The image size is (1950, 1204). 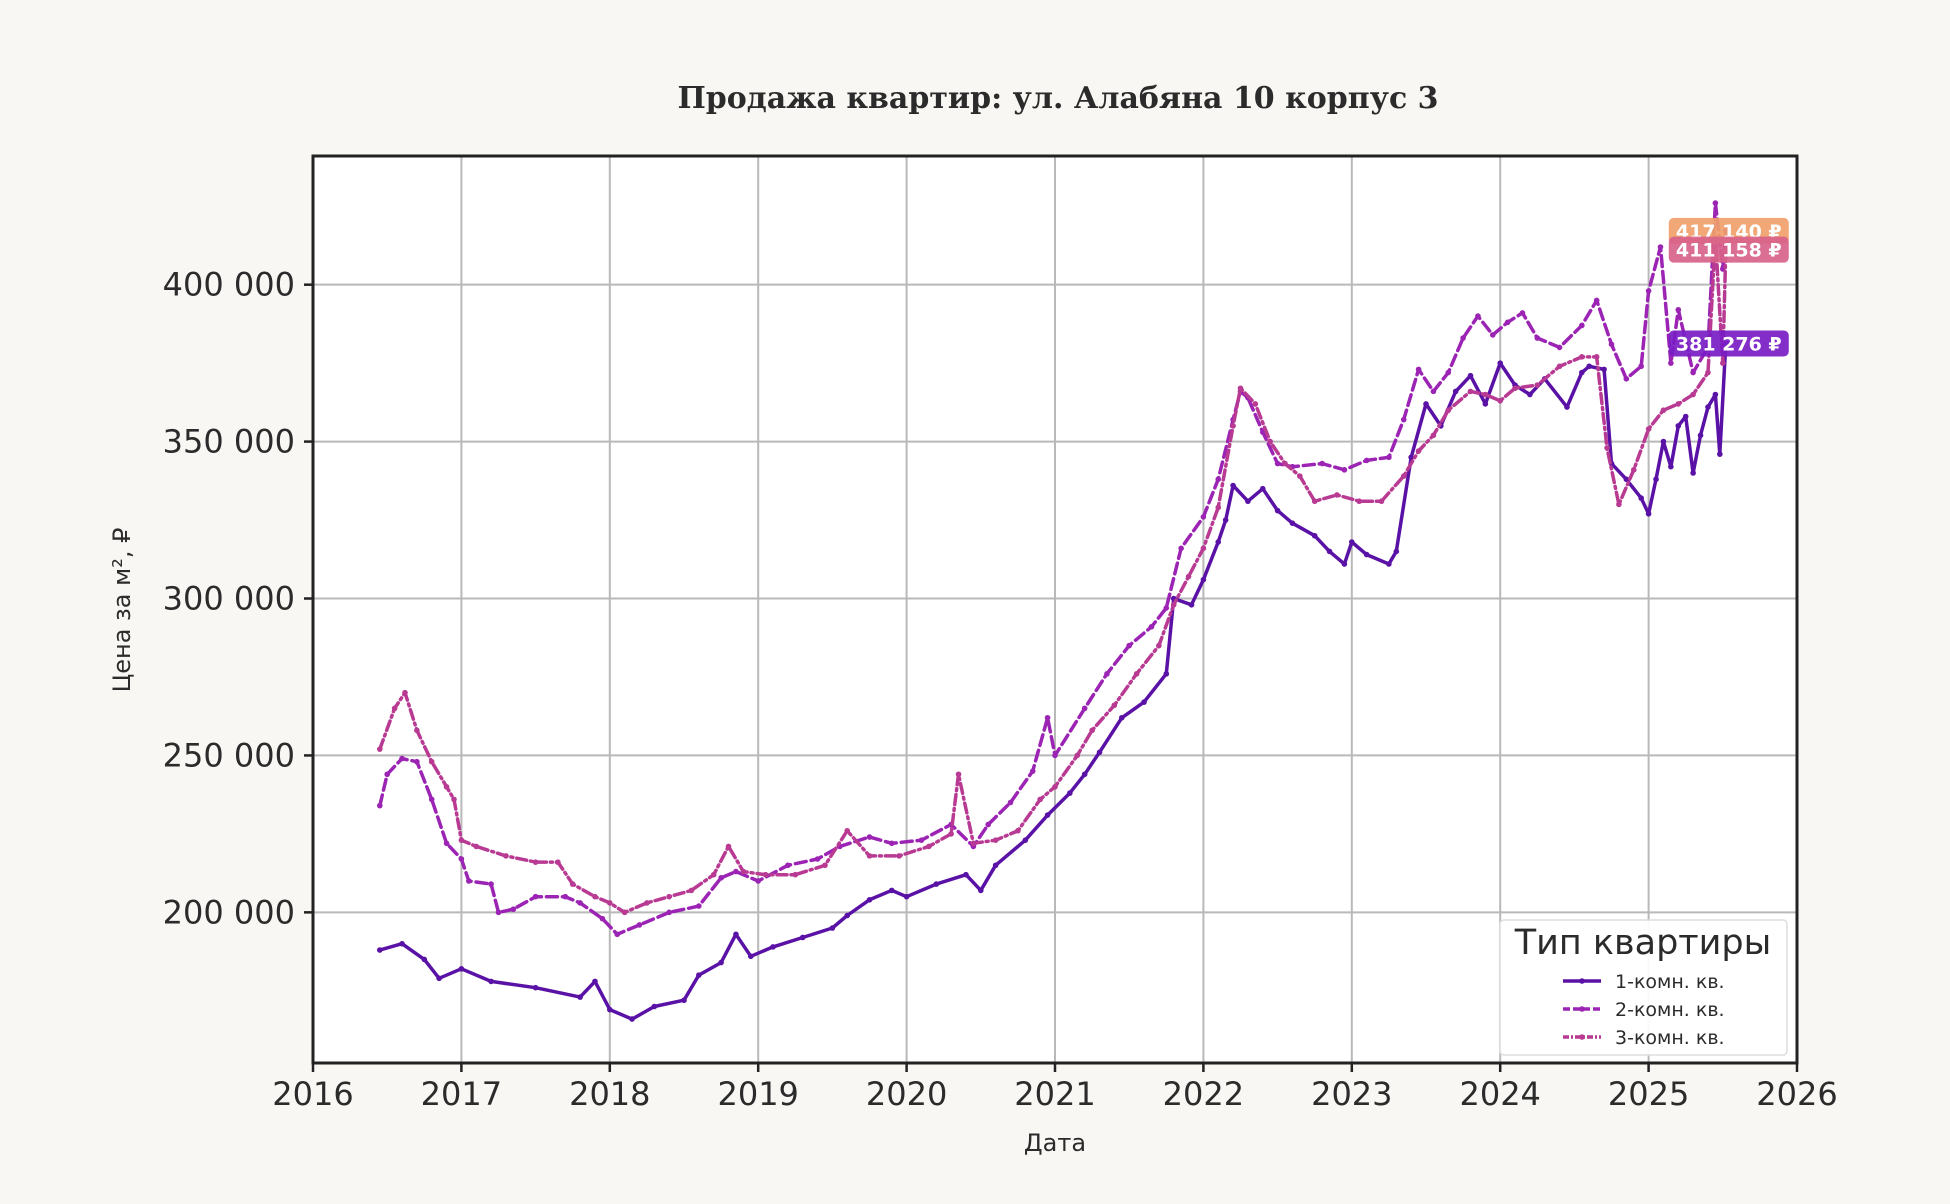 I want to click on legend-marker, so click(x=1582, y=981).